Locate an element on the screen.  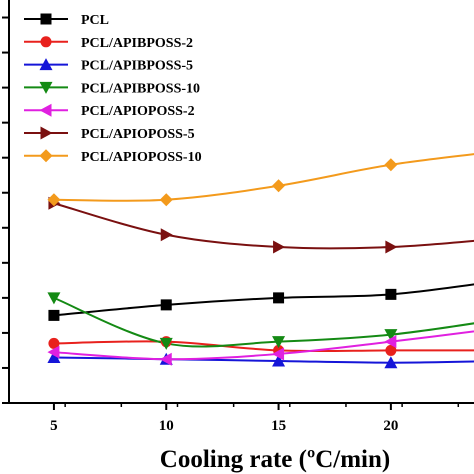
x-tick-label: 5 is located at coordinates (54, 426).